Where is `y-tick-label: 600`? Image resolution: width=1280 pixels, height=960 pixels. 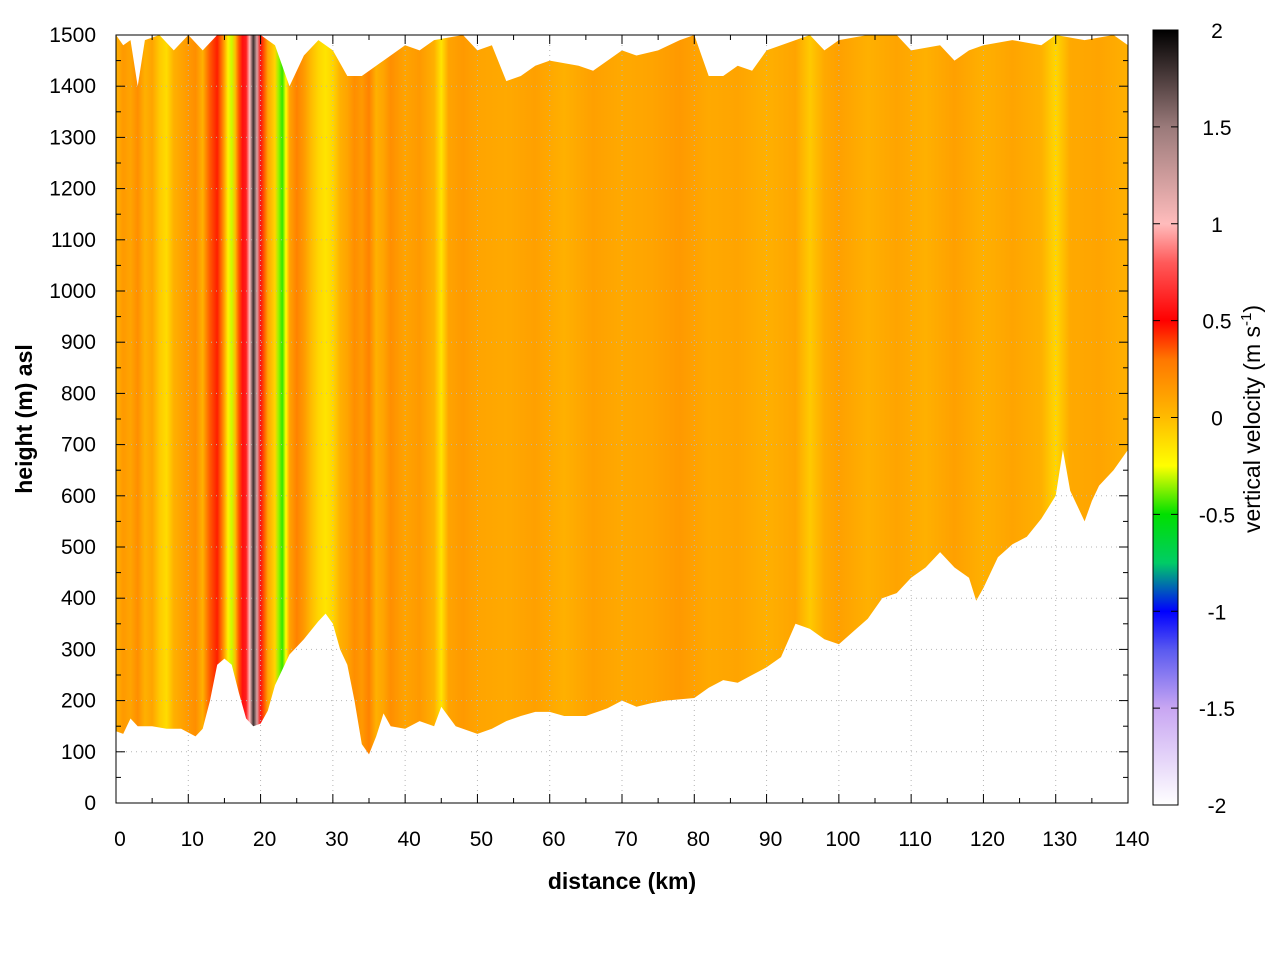 y-tick-label: 600 is located at coordinates (78, 496).